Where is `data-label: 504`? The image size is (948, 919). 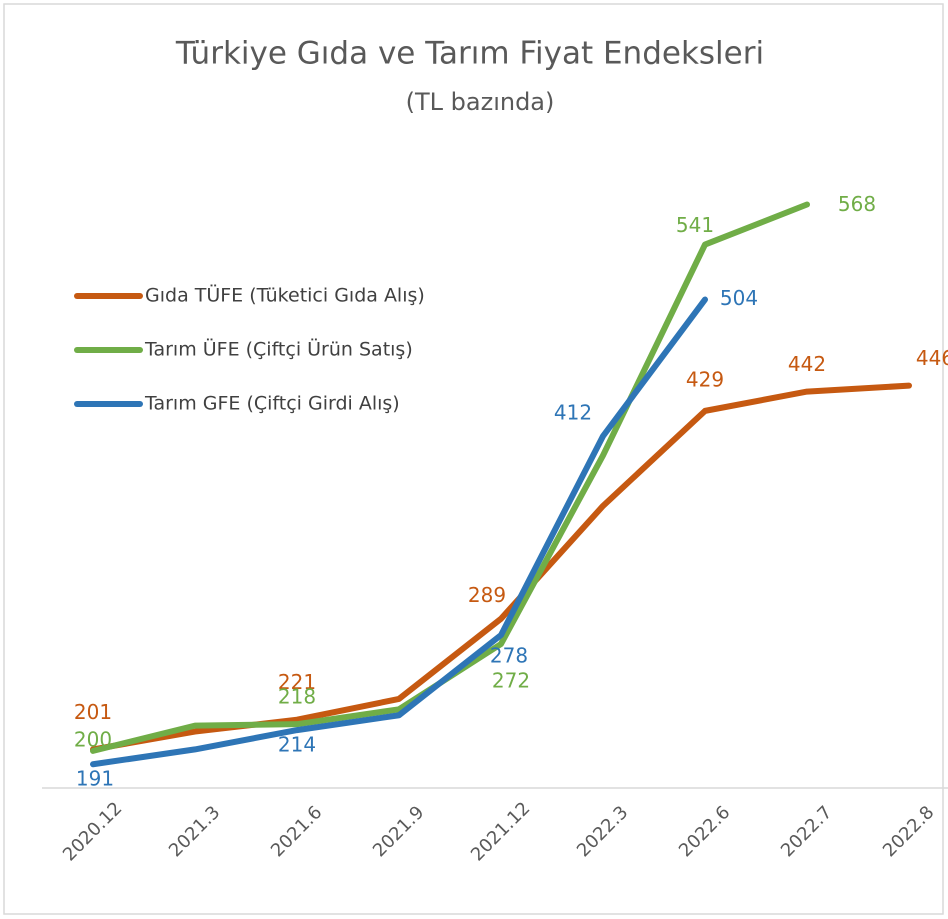
data-label: 504 is located at coordinates (739, 298).